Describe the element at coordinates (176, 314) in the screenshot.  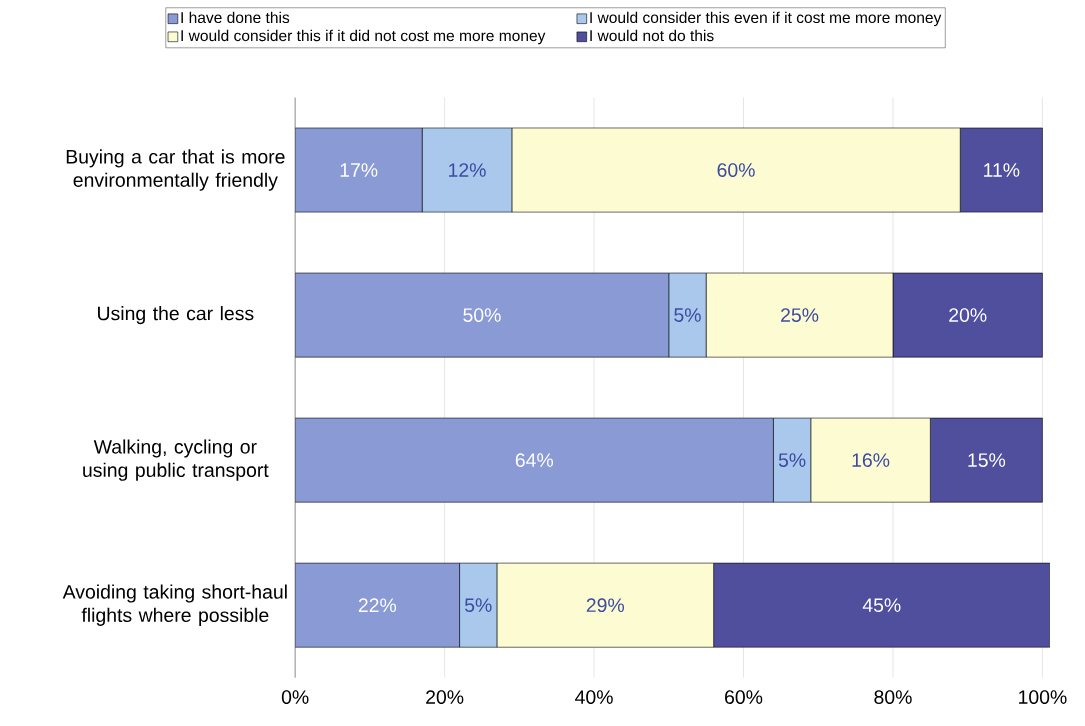
I see `y-tick-label: Using the car less` at that location.